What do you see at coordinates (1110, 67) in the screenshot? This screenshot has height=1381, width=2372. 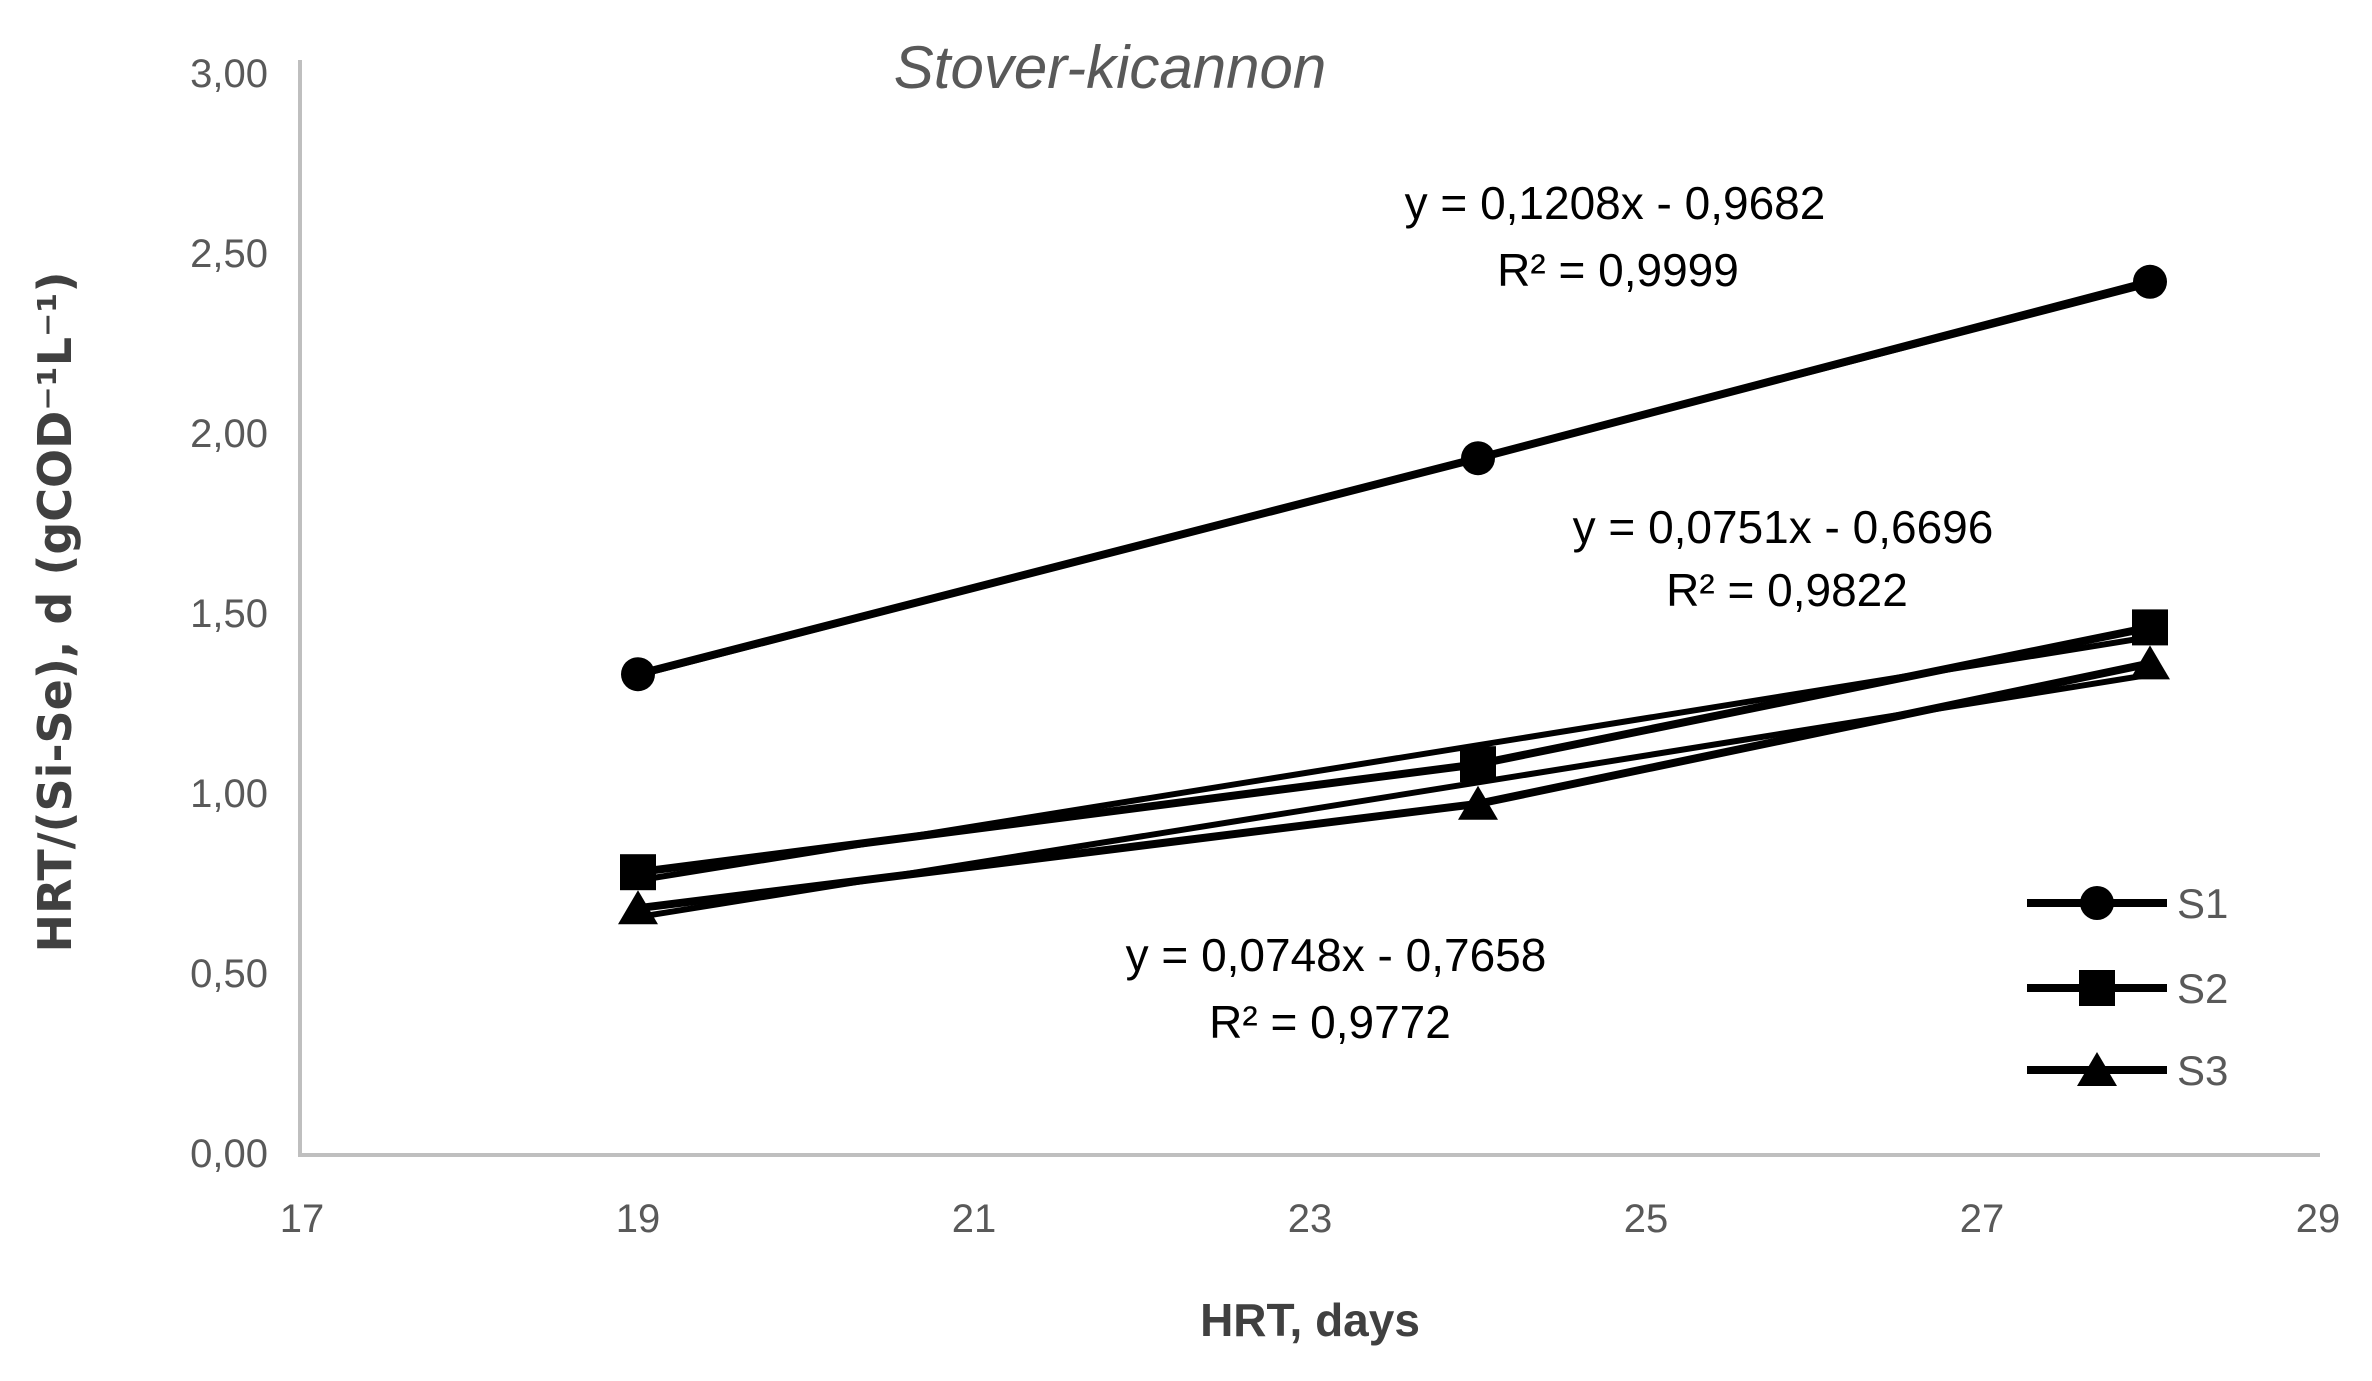 I see `chart-title: Stover-kicannon` at bounding box center [1110, 67].